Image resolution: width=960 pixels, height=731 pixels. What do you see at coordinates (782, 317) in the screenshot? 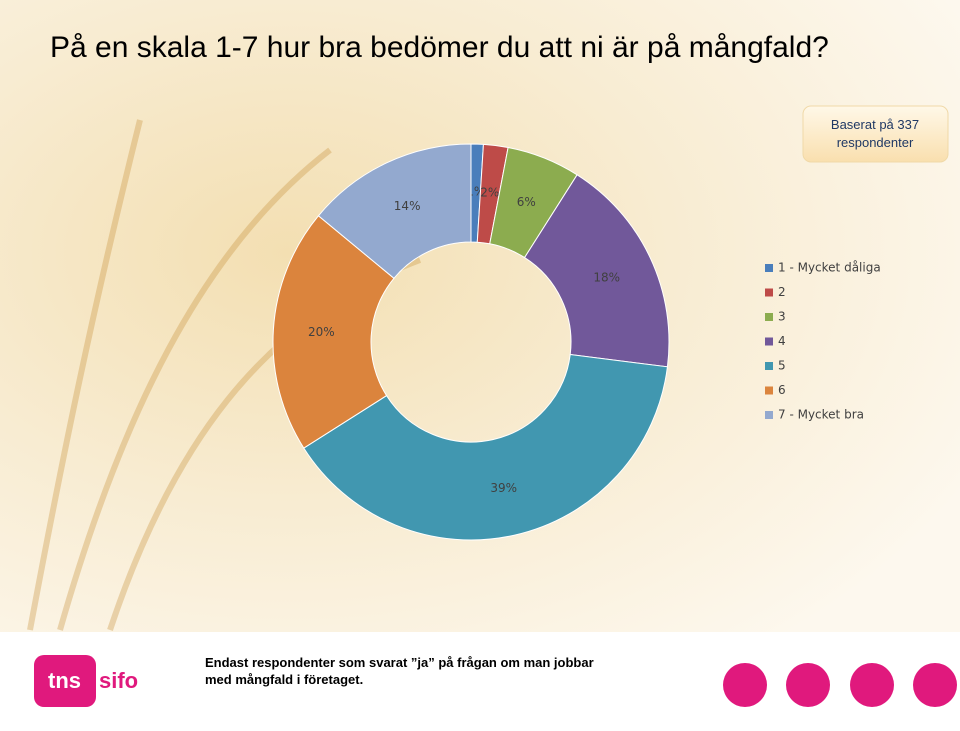
I see `legend-label: 3` at bounding box center [782, 317].